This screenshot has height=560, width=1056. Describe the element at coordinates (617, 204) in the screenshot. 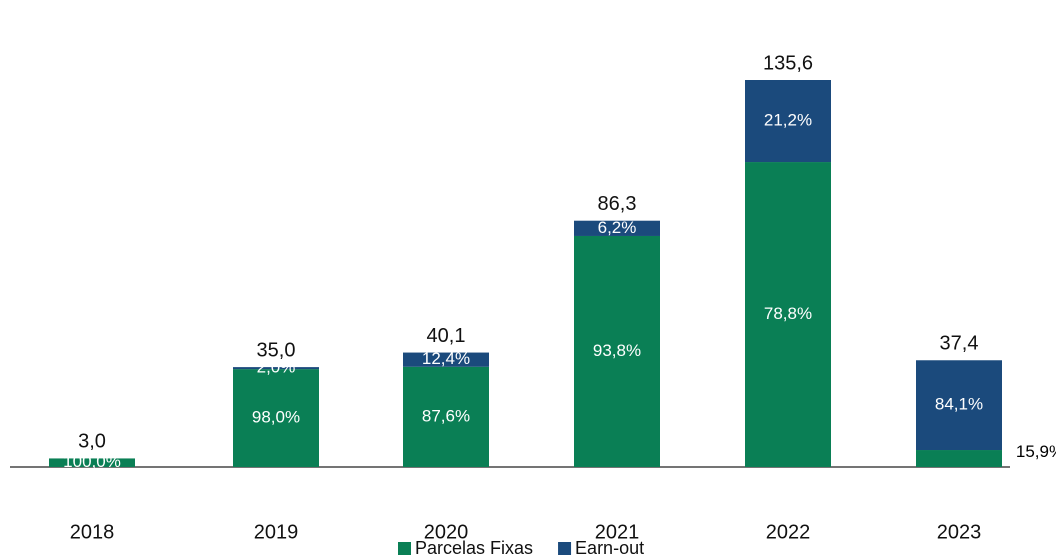

I see `total-label: 86,3` at that location.